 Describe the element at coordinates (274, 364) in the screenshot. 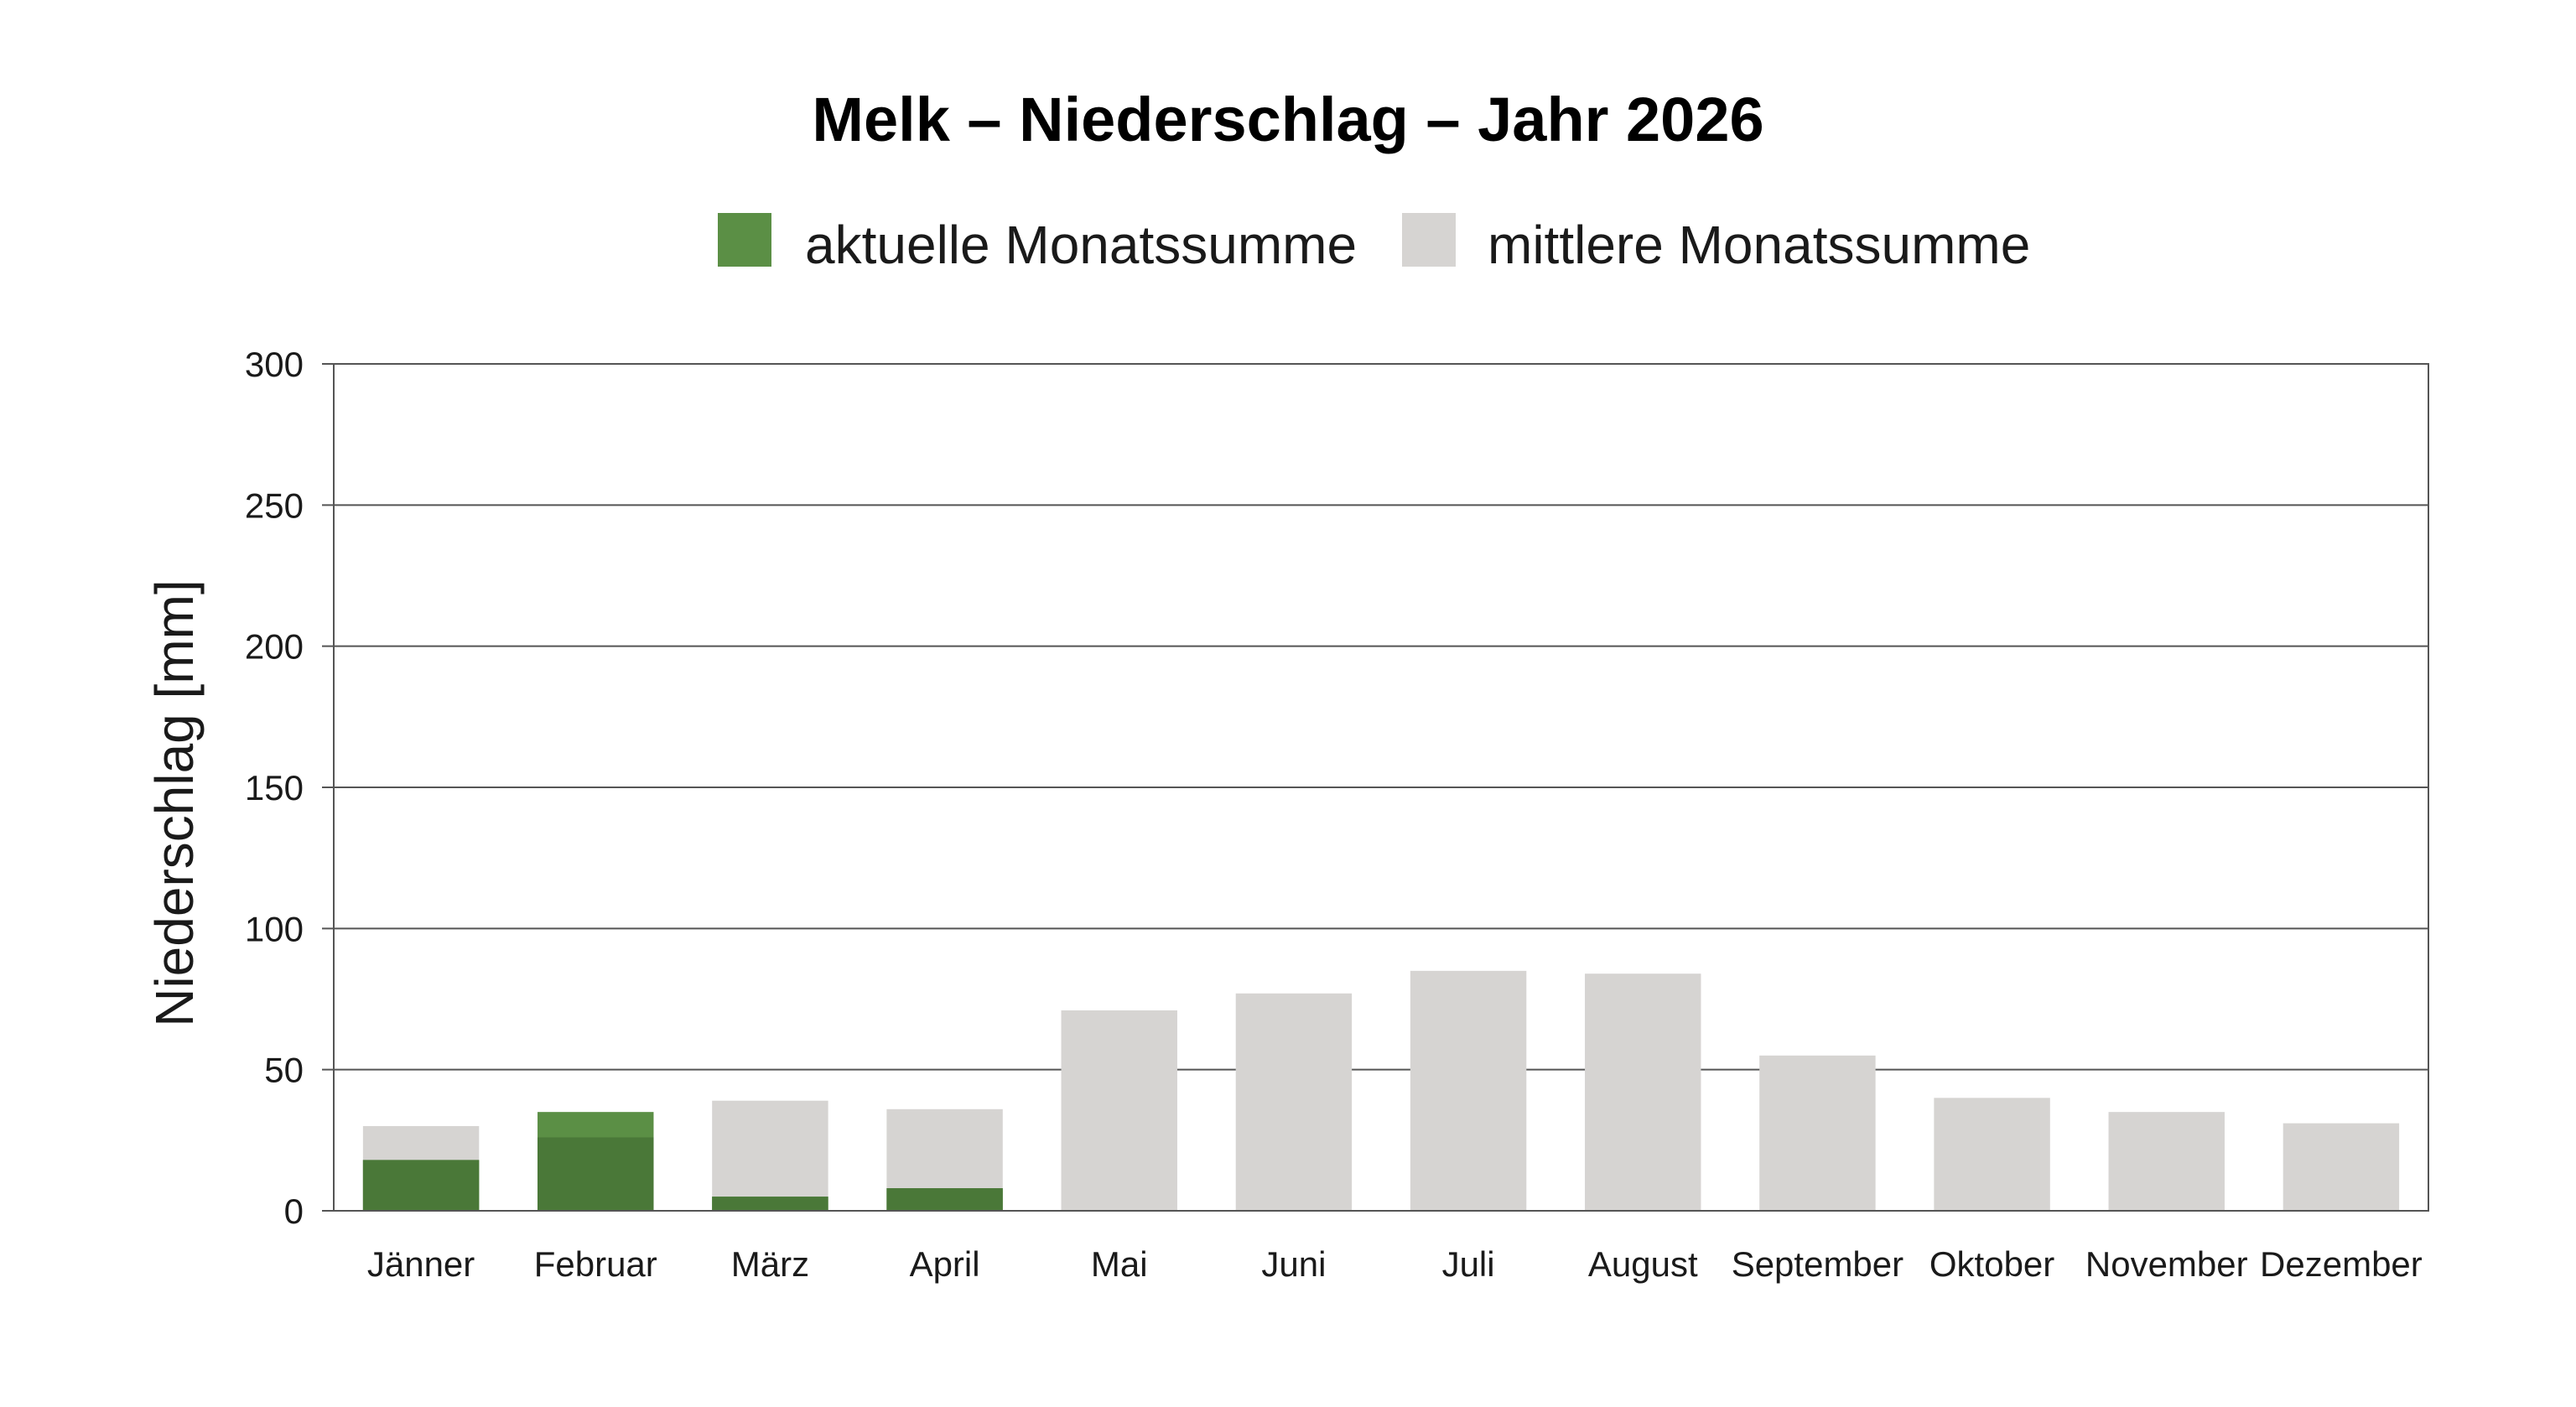

I see `y-tick-label: 300` at that location.